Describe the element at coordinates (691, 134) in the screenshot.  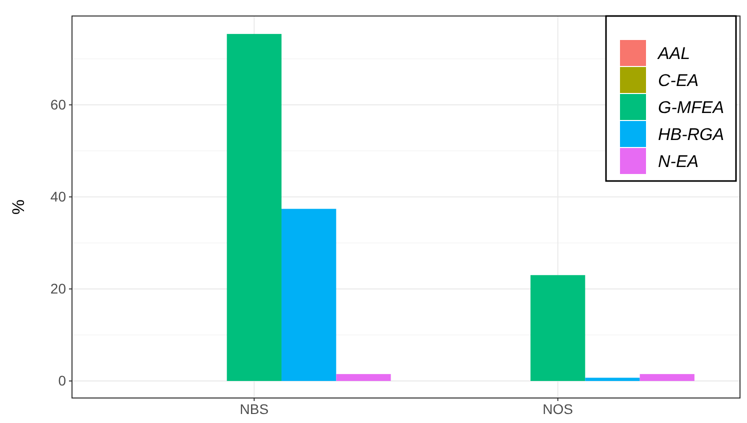
I see `legend-label: HB-RGA` at that location.